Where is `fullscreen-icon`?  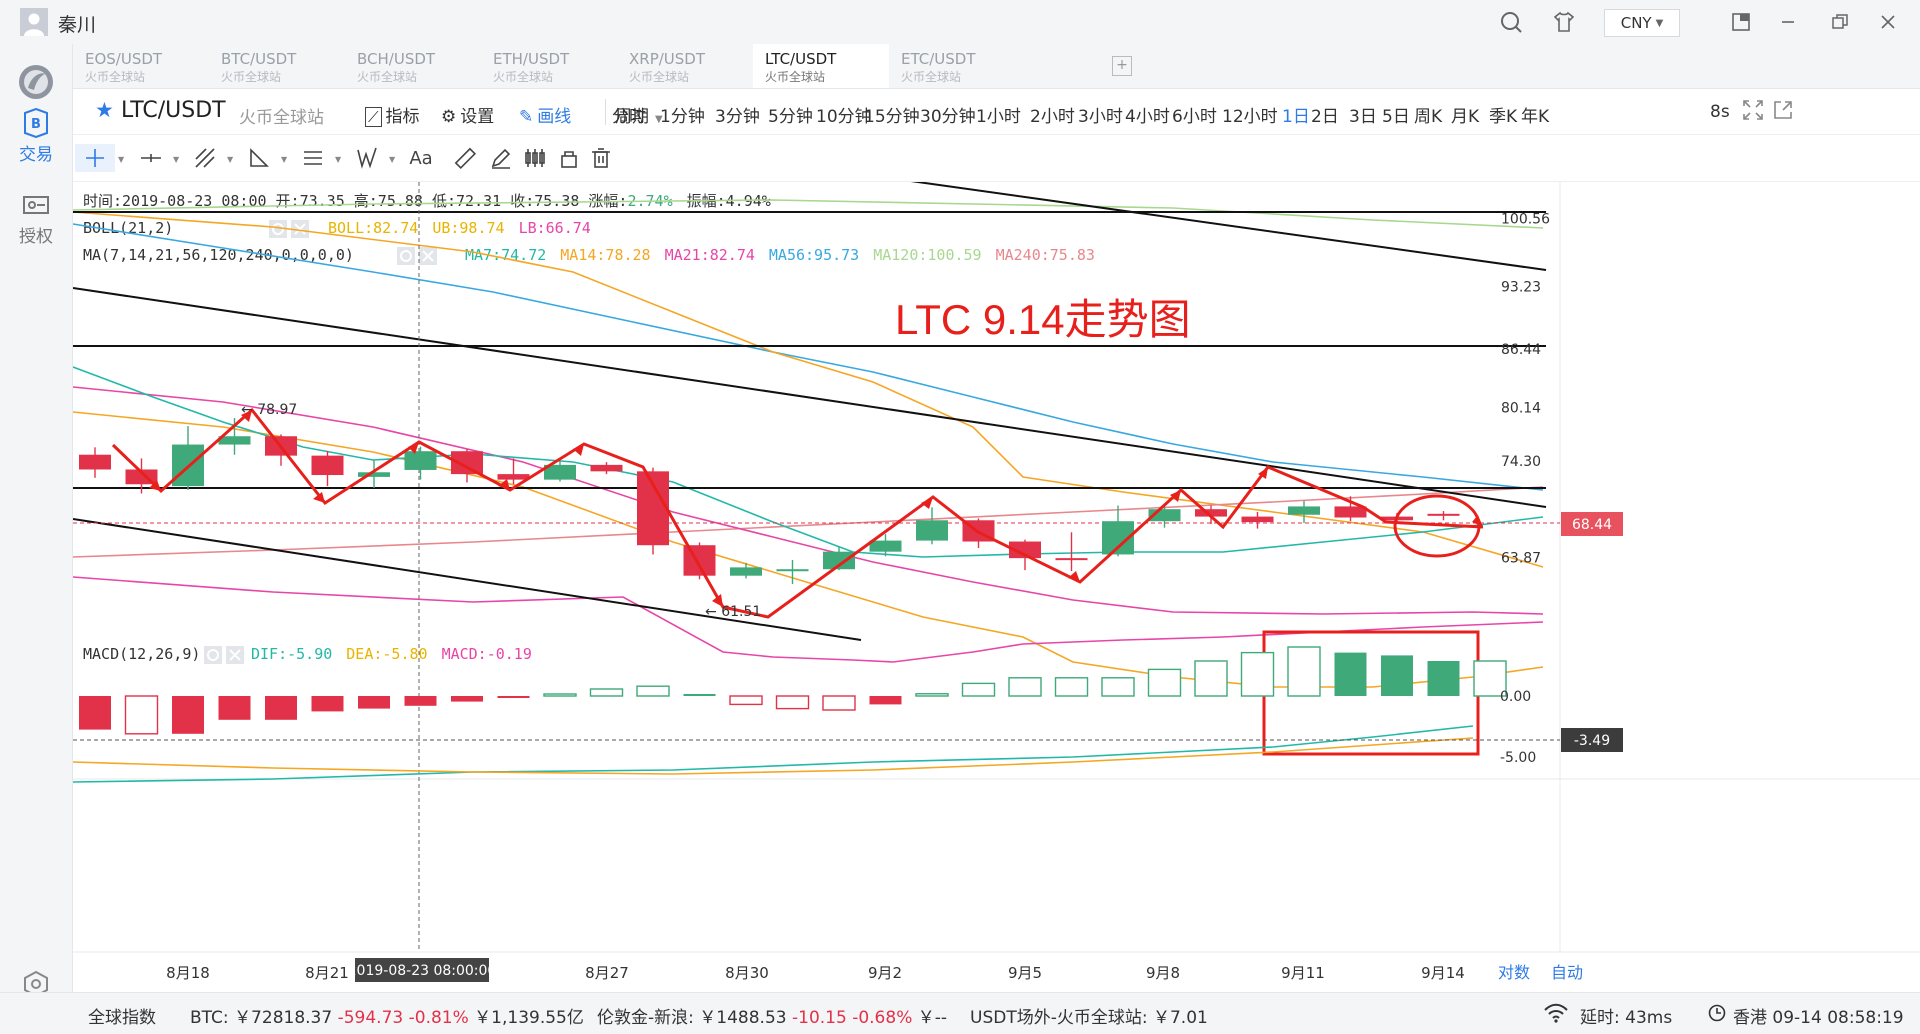 fullscreen-icon is located at coordinates (1753, 110).